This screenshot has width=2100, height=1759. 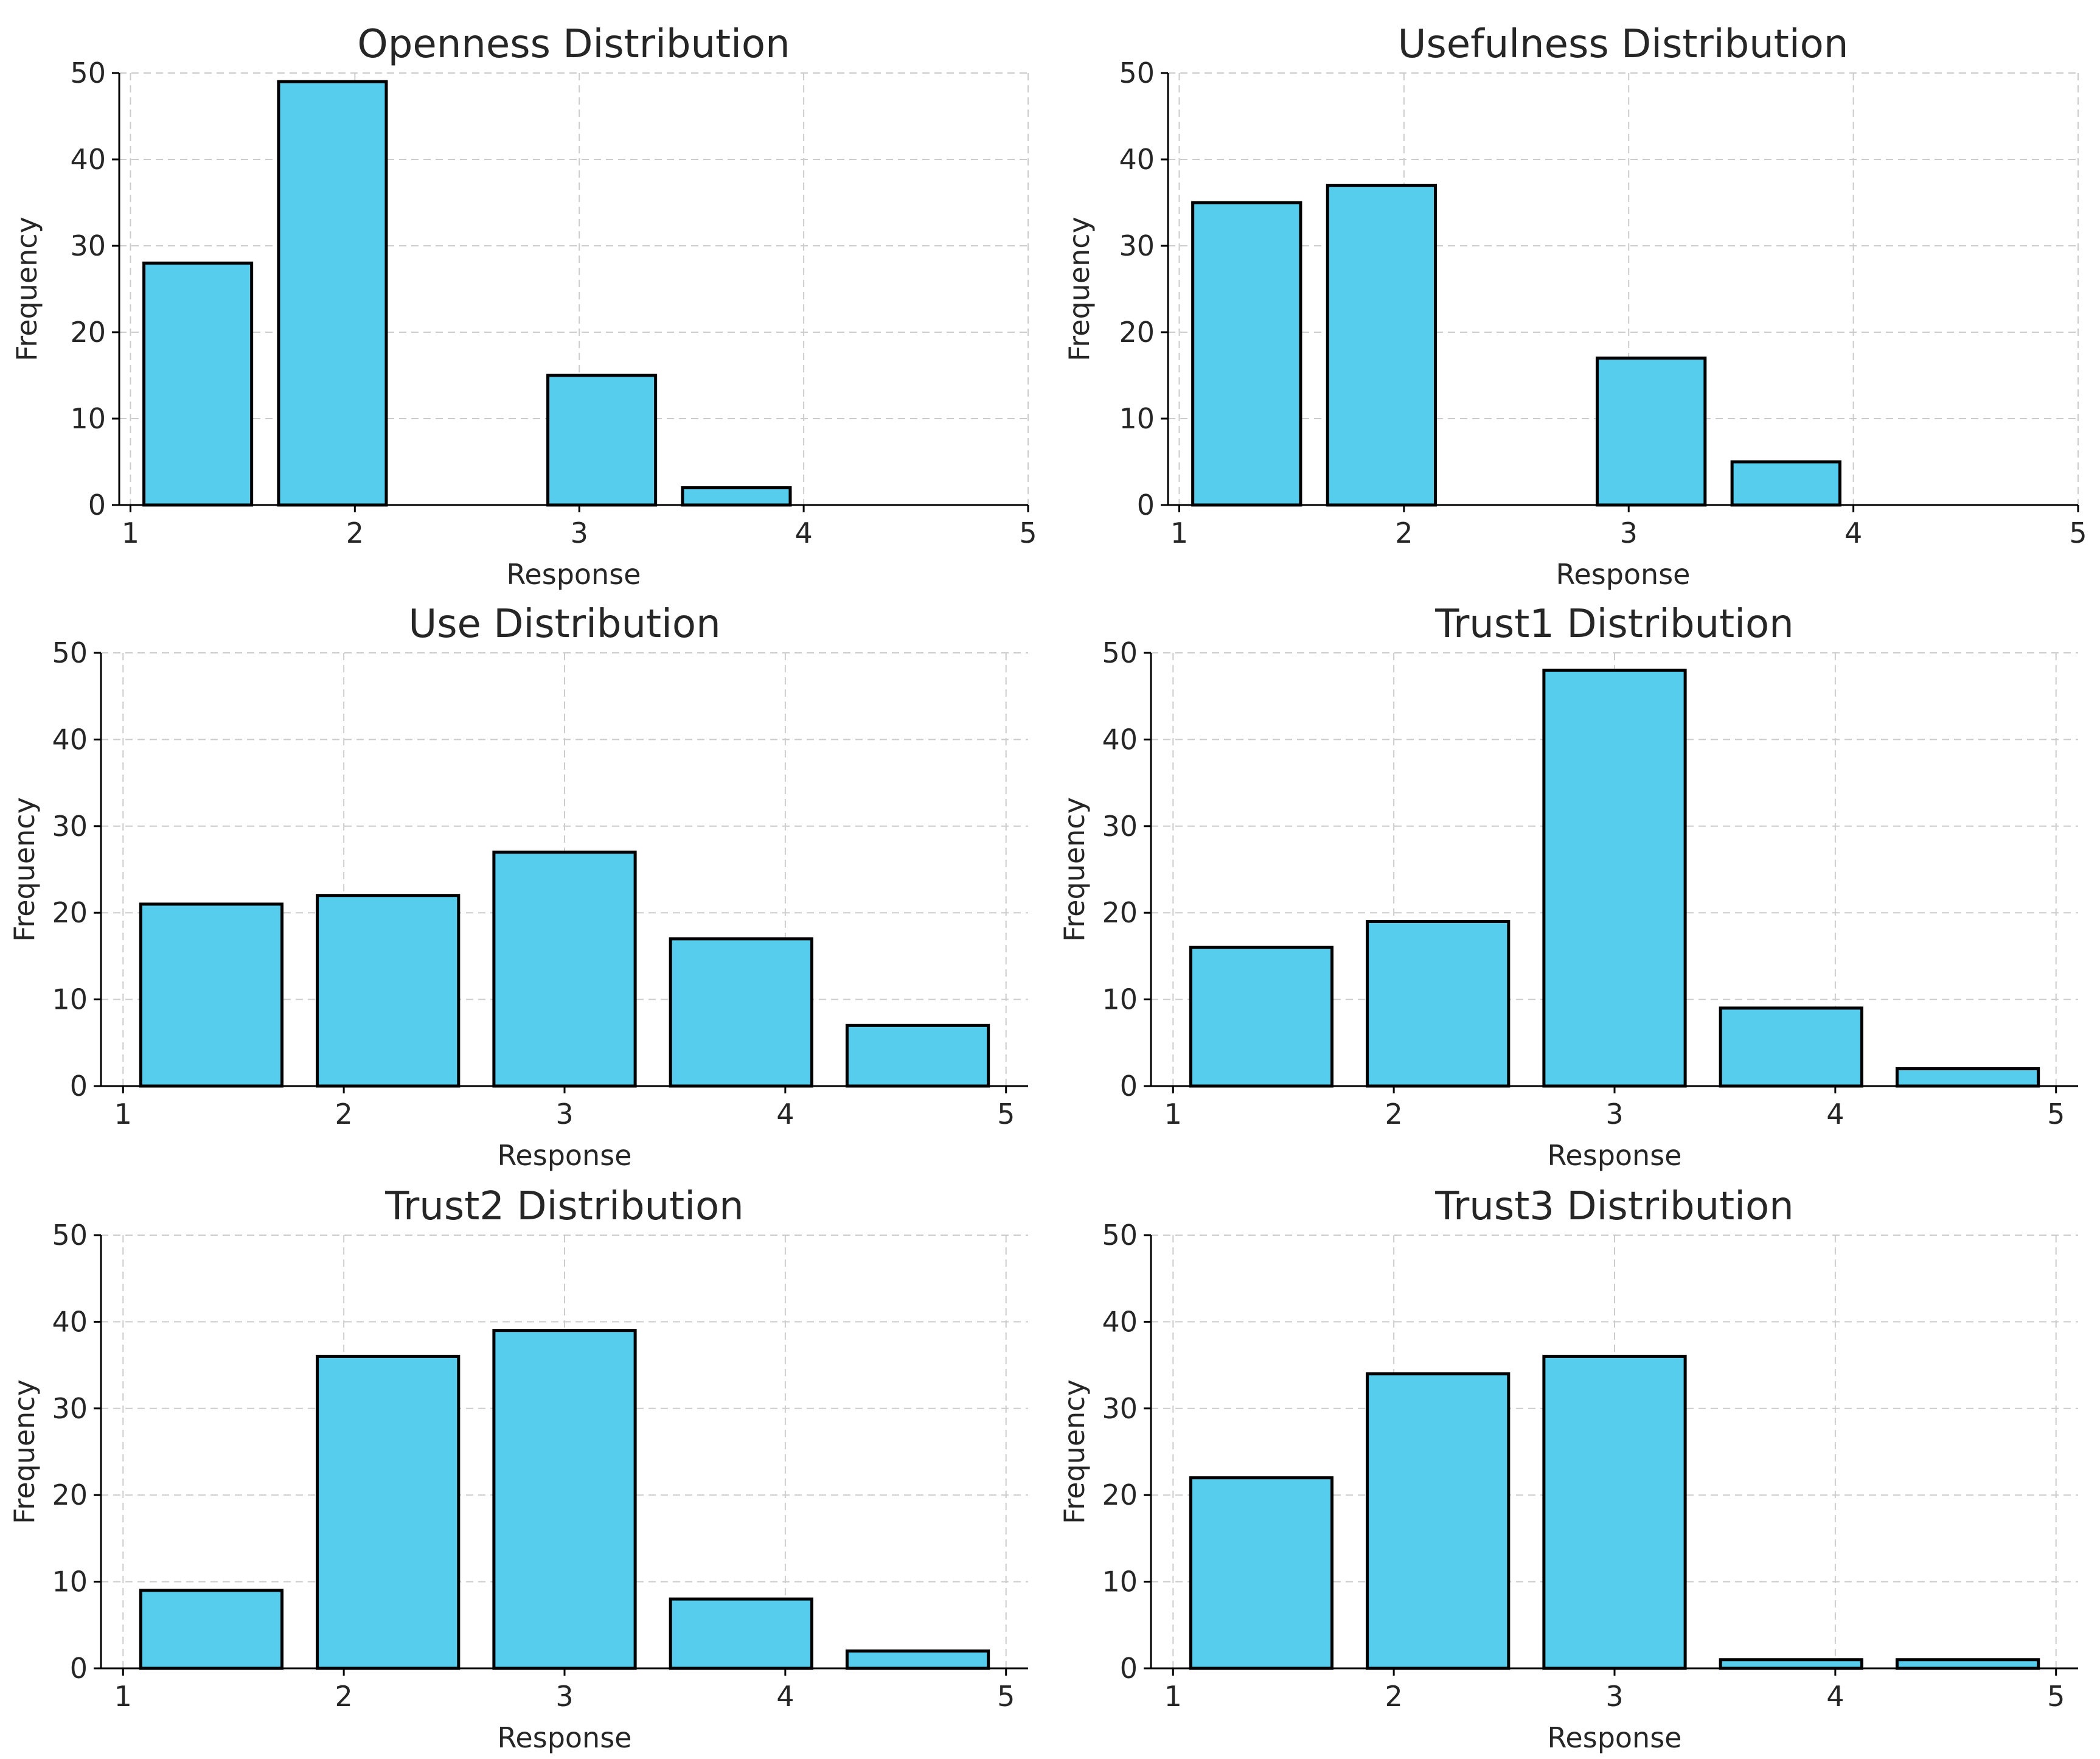 I want to click on chart-title: Trust3 Distribution, so click(x=1613, y=1206).